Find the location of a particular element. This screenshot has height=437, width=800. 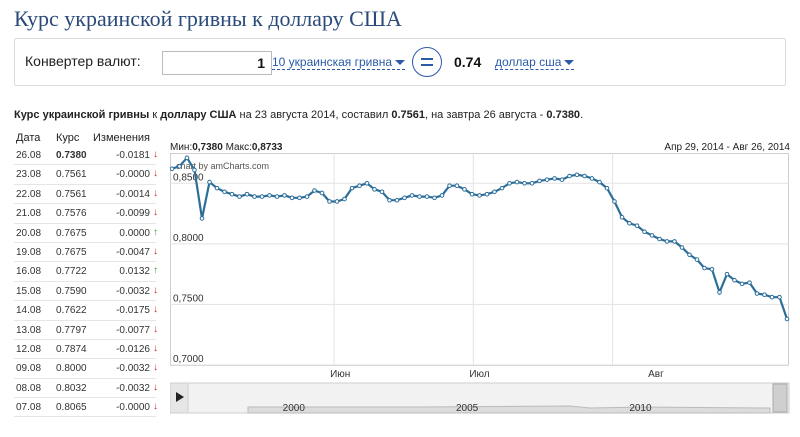

row-date: 12.08 is located at coordinates (29, 349).